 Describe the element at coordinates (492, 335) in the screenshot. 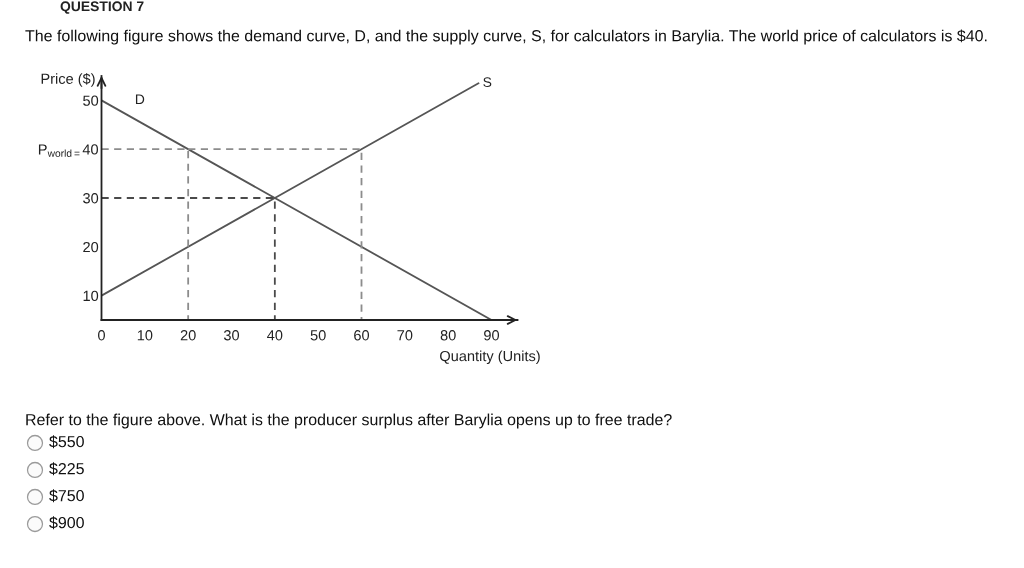

I see `x-tick-label: 90` at that location.